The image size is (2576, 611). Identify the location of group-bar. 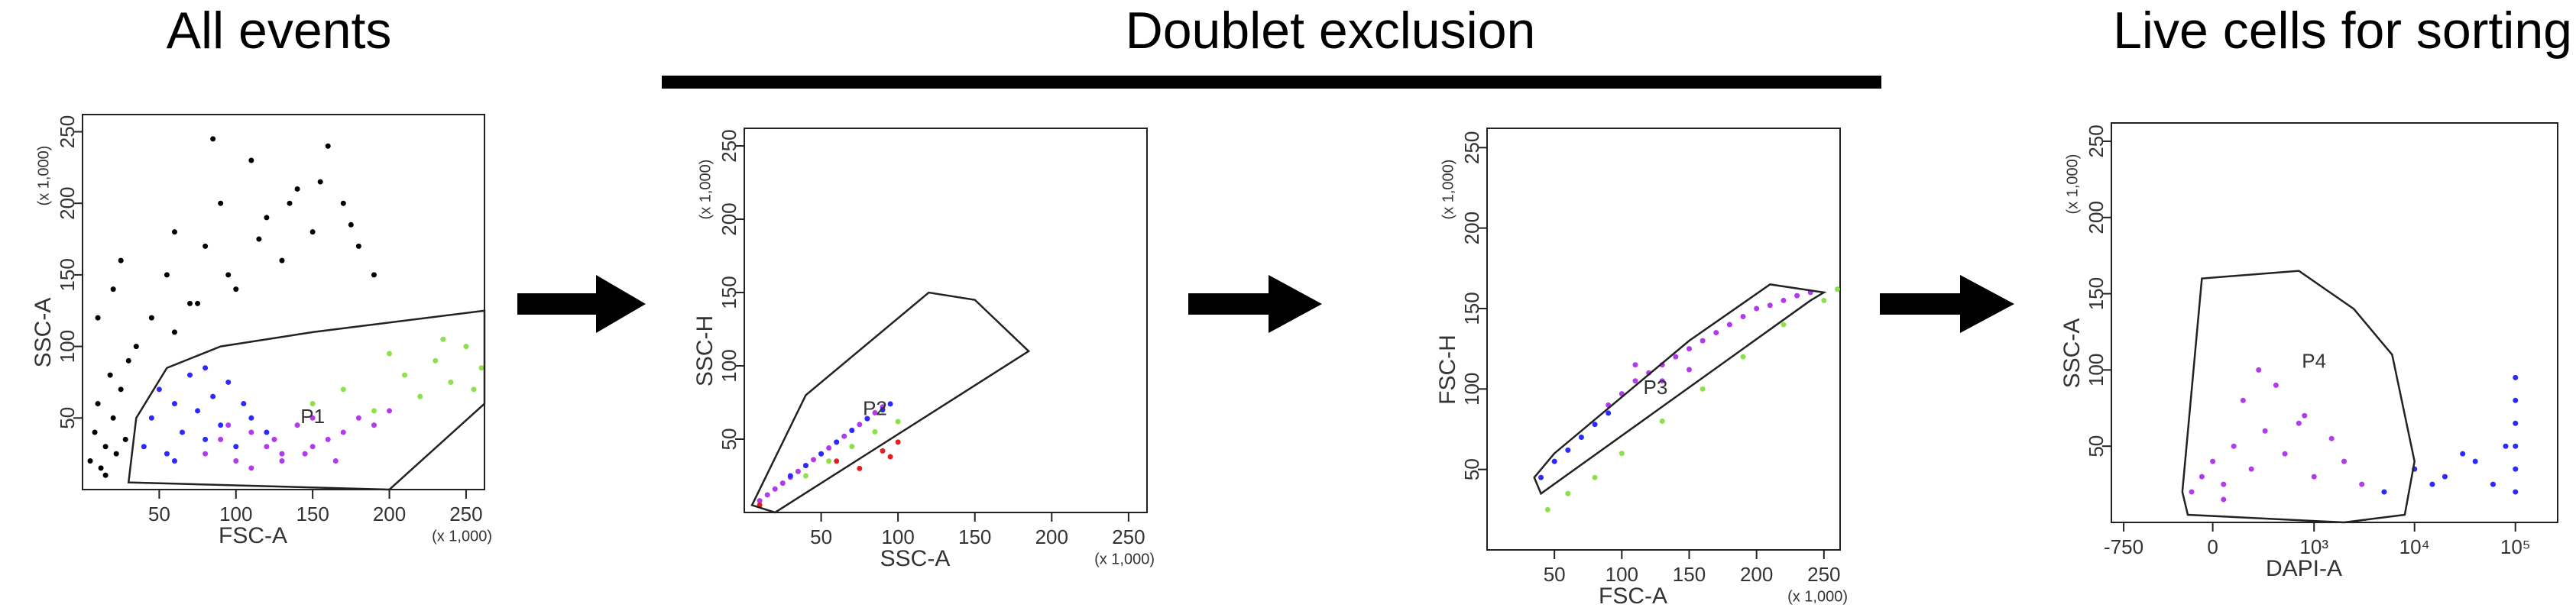
(1271, 83).